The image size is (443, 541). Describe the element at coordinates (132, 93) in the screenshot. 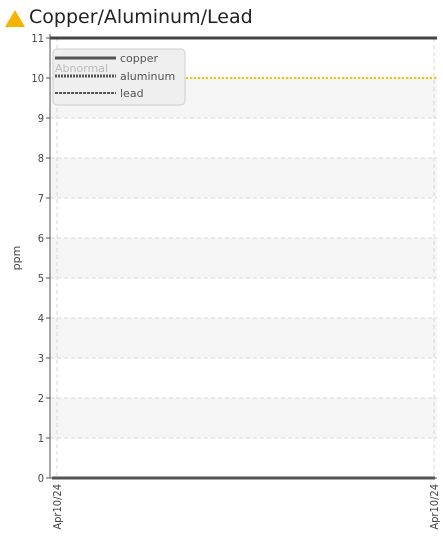

I see `legend-label-lead: lead` at that location.